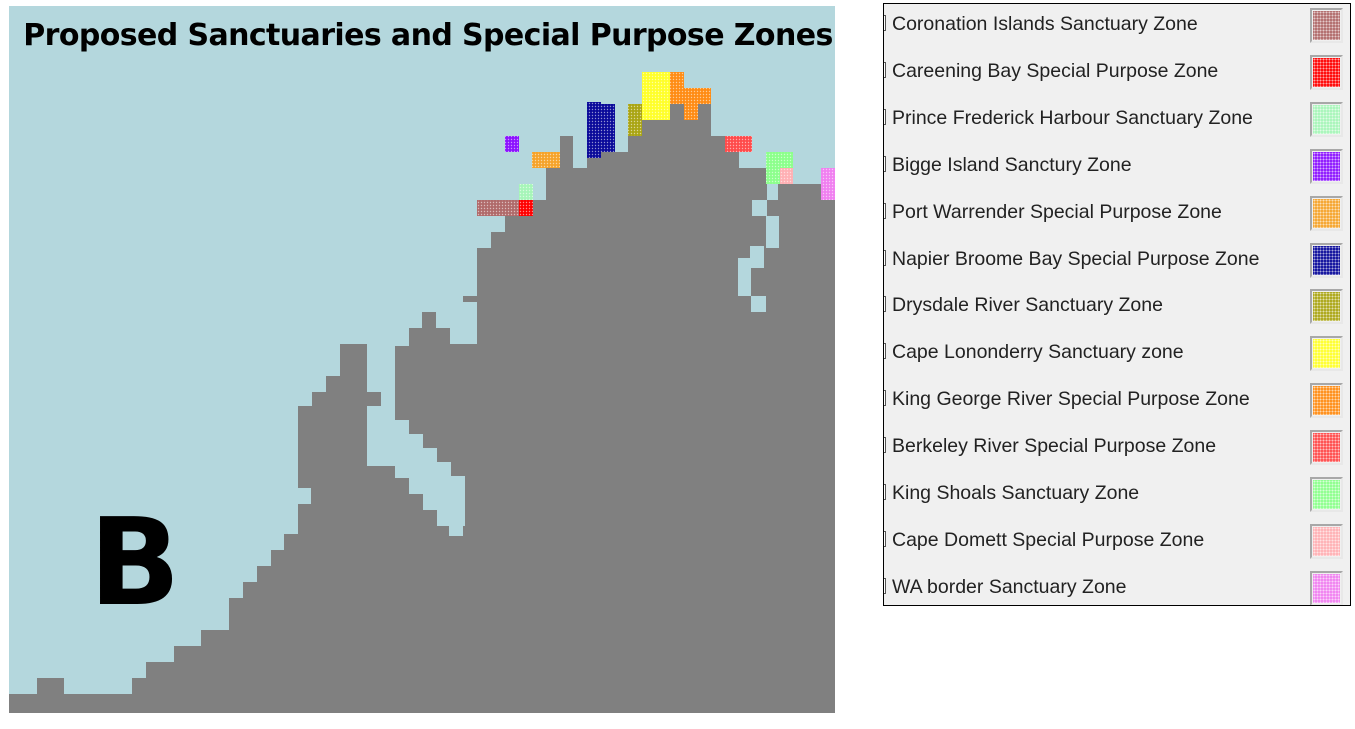 This screenshot has width=1355, height=729. I want to click on legend-item: WA border Sanctuary Zone, so click(1117, 587).